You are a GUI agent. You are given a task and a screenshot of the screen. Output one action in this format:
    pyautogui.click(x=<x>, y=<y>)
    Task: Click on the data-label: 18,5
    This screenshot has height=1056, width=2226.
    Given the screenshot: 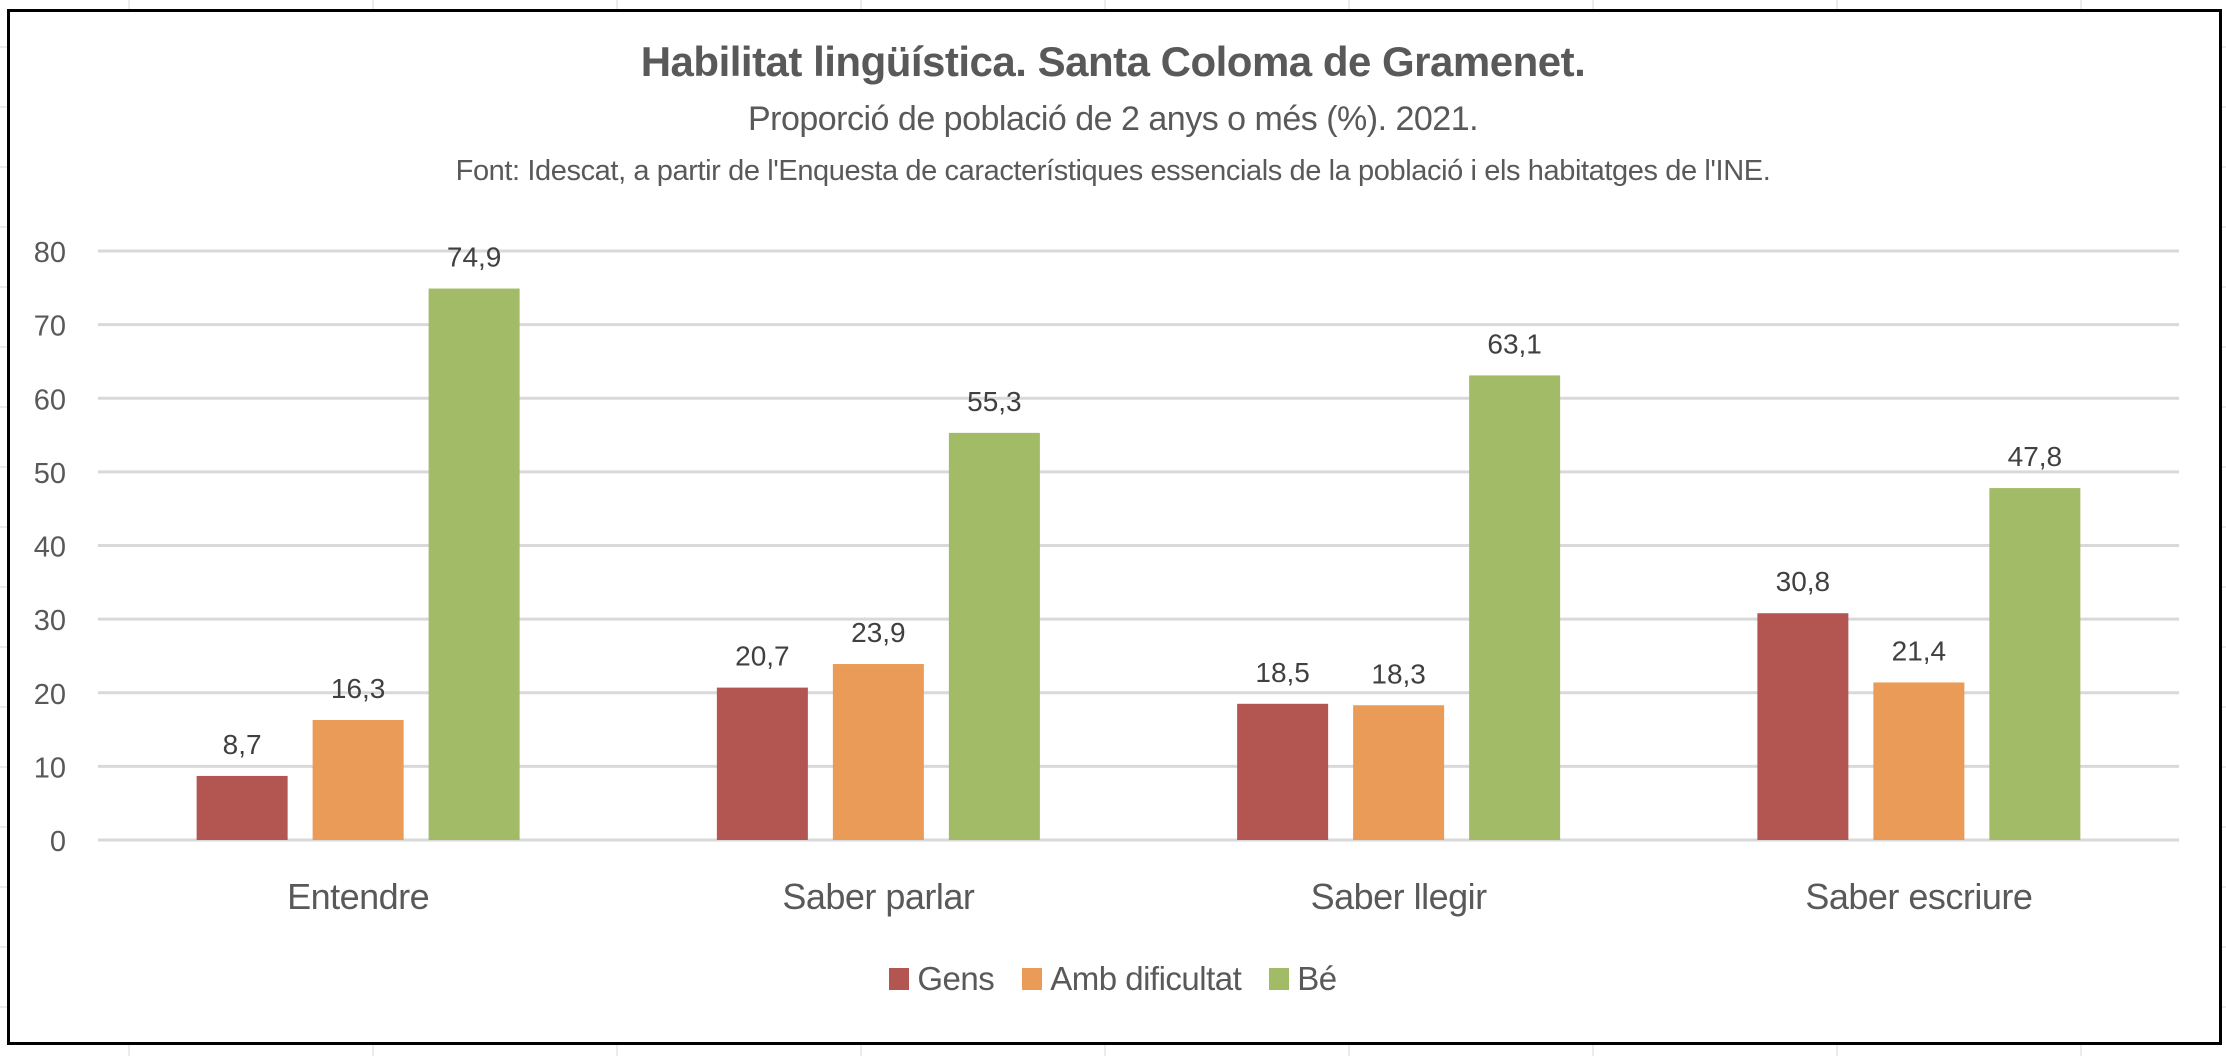 What is the action you would take?
    pyautogui.click(x=1282, y=672)
    